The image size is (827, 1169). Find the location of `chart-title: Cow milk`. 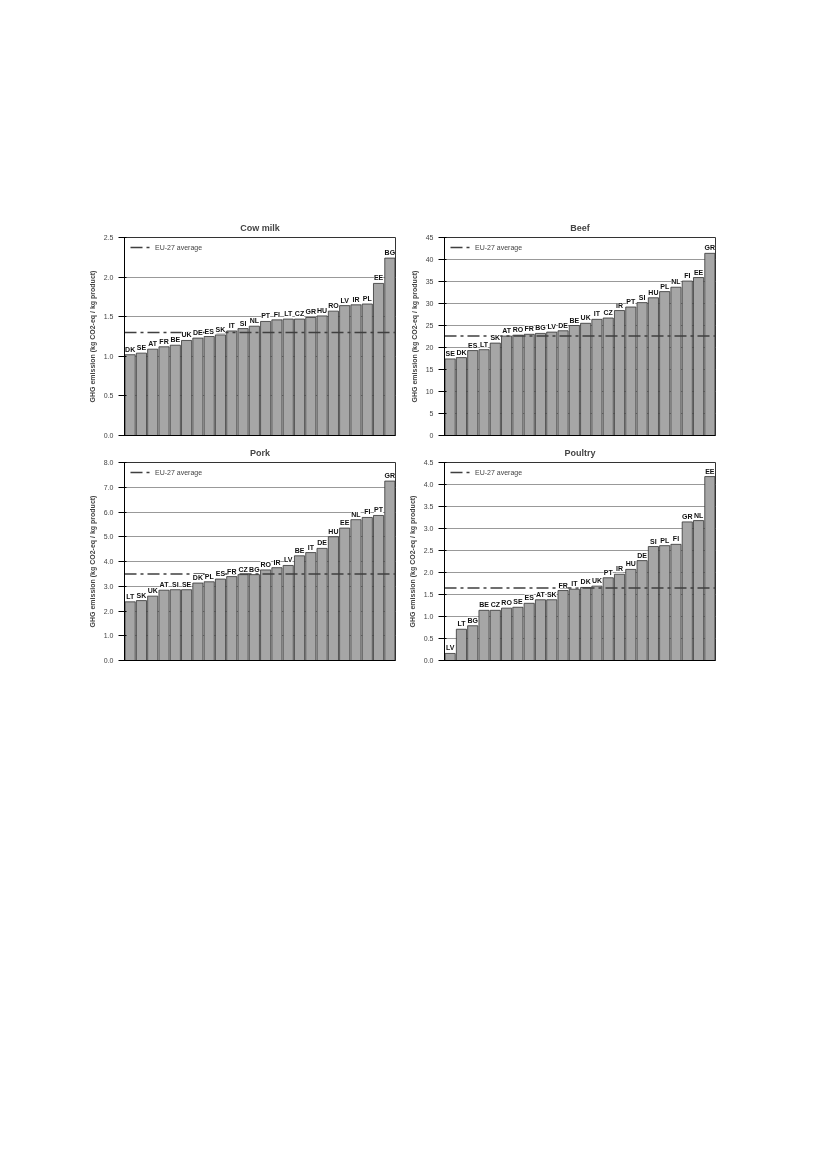

chart-title: Cow milk is located at coordinates (260, 227).